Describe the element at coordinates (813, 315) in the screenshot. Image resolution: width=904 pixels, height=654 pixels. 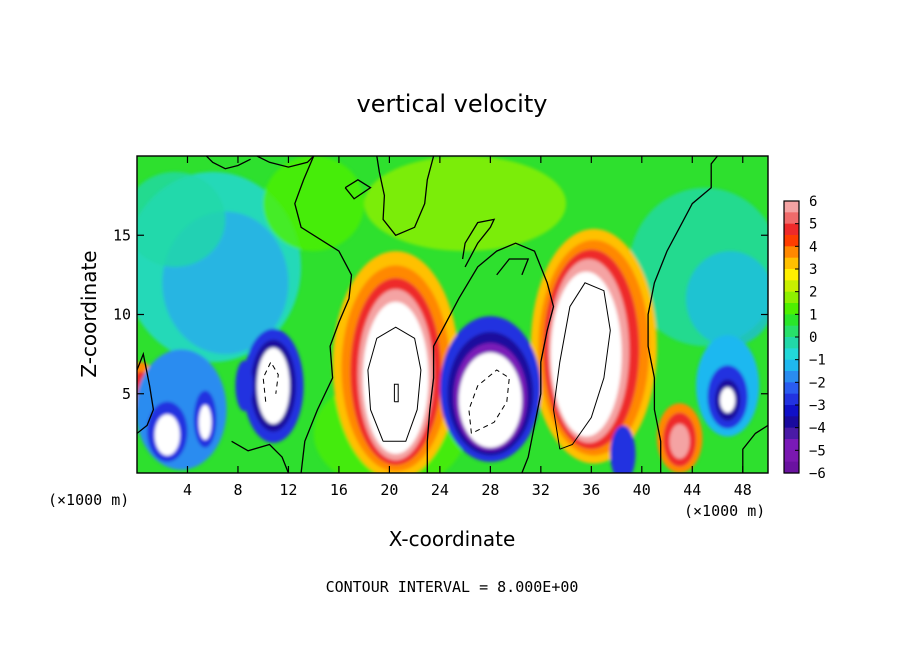
I see `colorbar-label: 1` at that location.